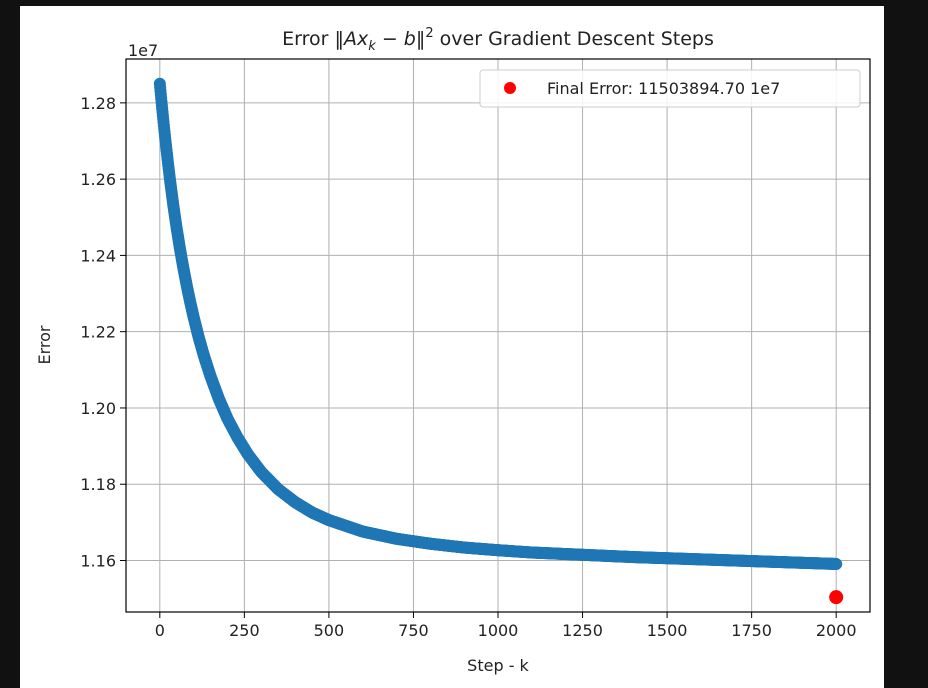  Describe the element at coordinates (498, 665) in the screenshot. I see `x-axis-label: Step - k` at that location.